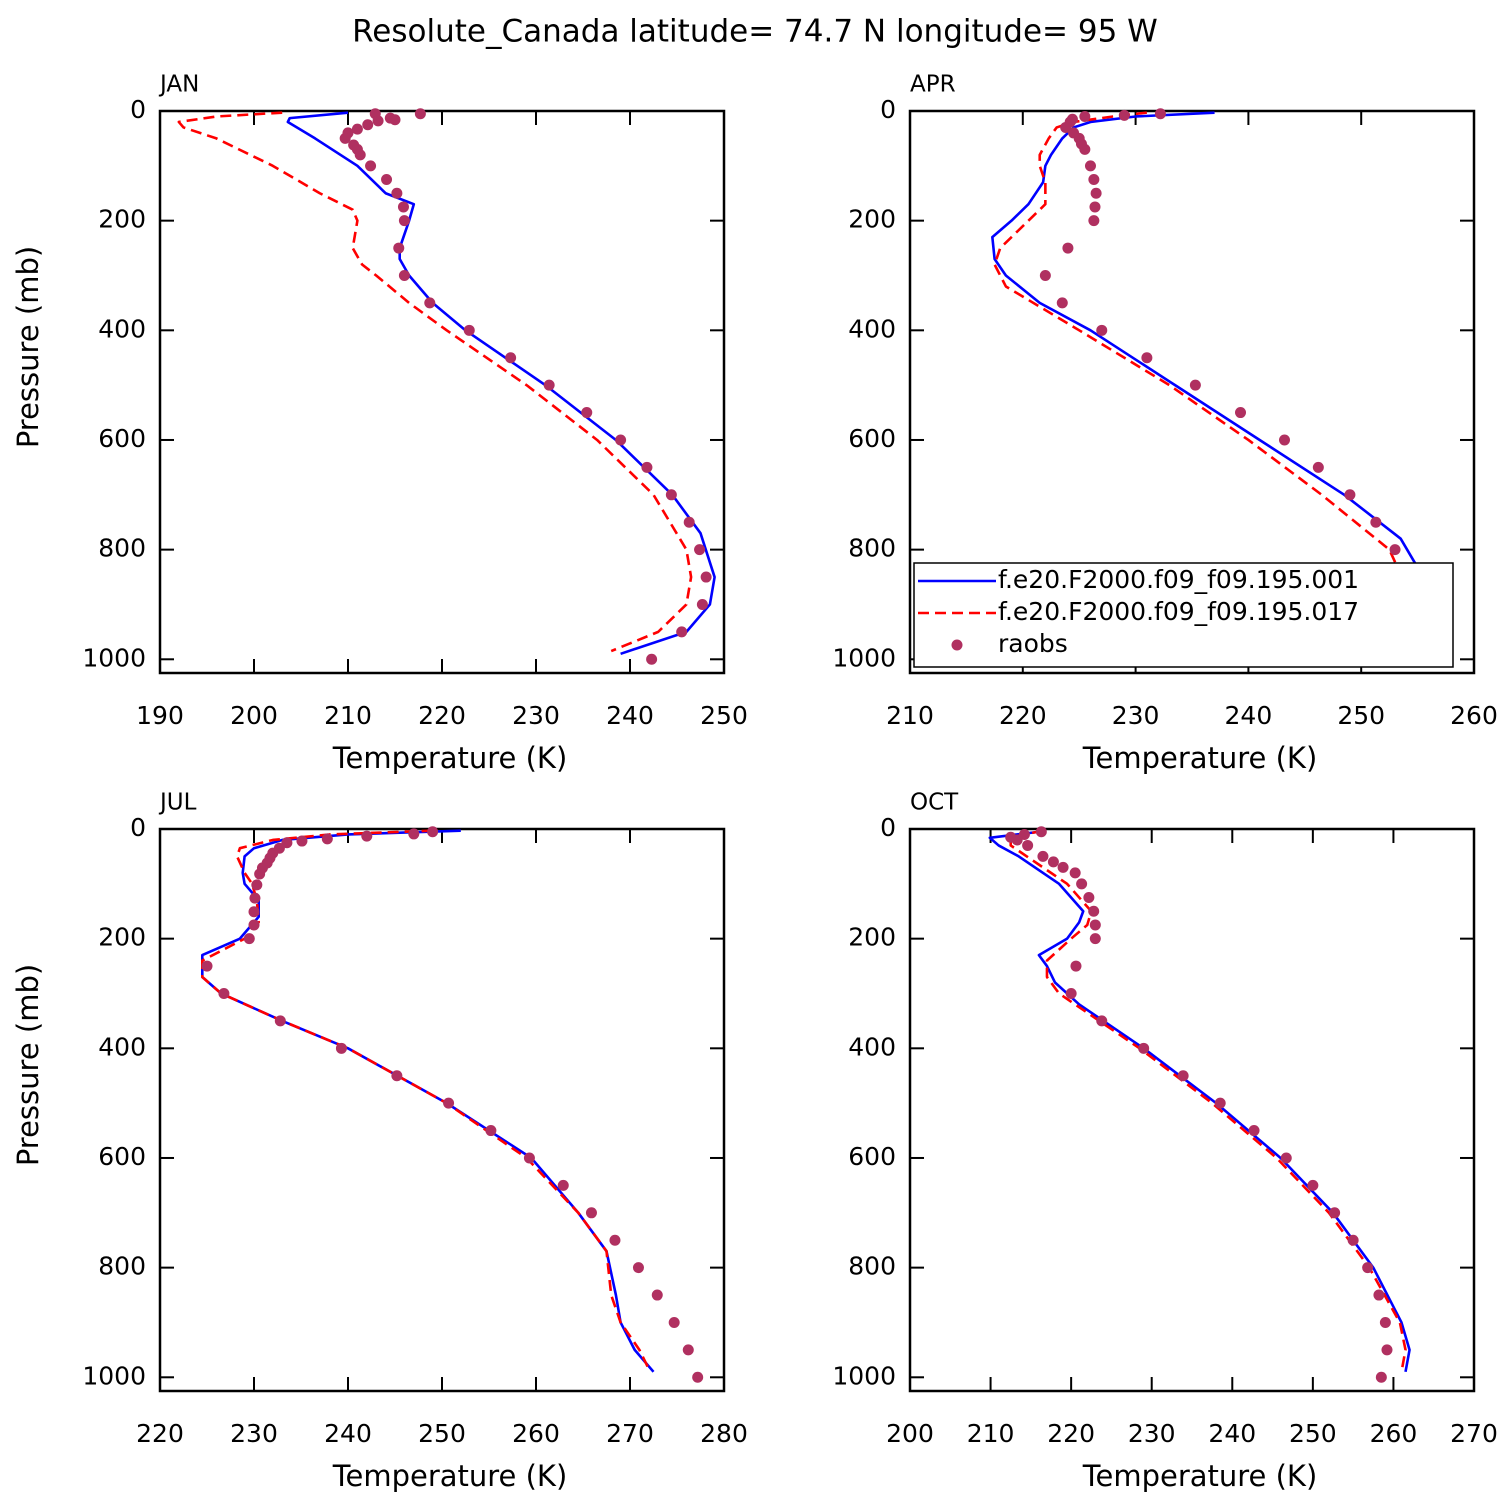 The image size is (1510, 1510). I want to click on x-tick-label: 280, so click(724, 1433).